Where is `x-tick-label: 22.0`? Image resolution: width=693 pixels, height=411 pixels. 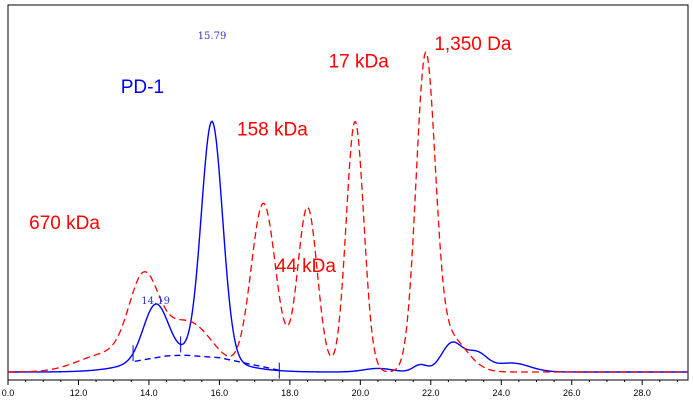 x-tick-label: 22.0 is located at coordinates (431, 393).